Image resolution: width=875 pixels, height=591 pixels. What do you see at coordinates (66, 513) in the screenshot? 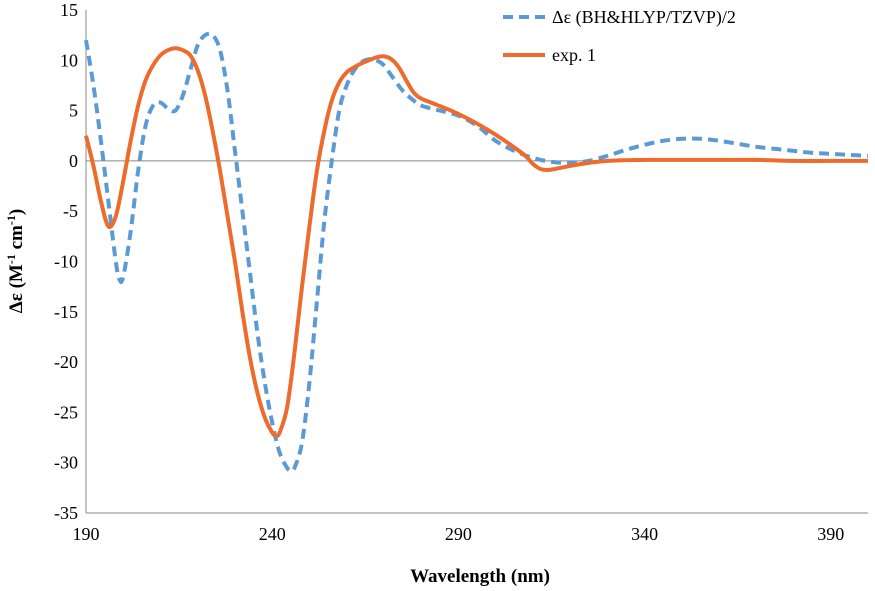
I see `y-tick-label: -35` at bounding box center [66, 513].